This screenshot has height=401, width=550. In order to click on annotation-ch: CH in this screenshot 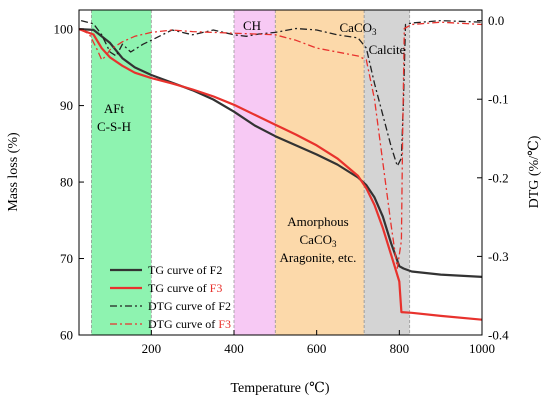, I will do `click(252, 25)`.